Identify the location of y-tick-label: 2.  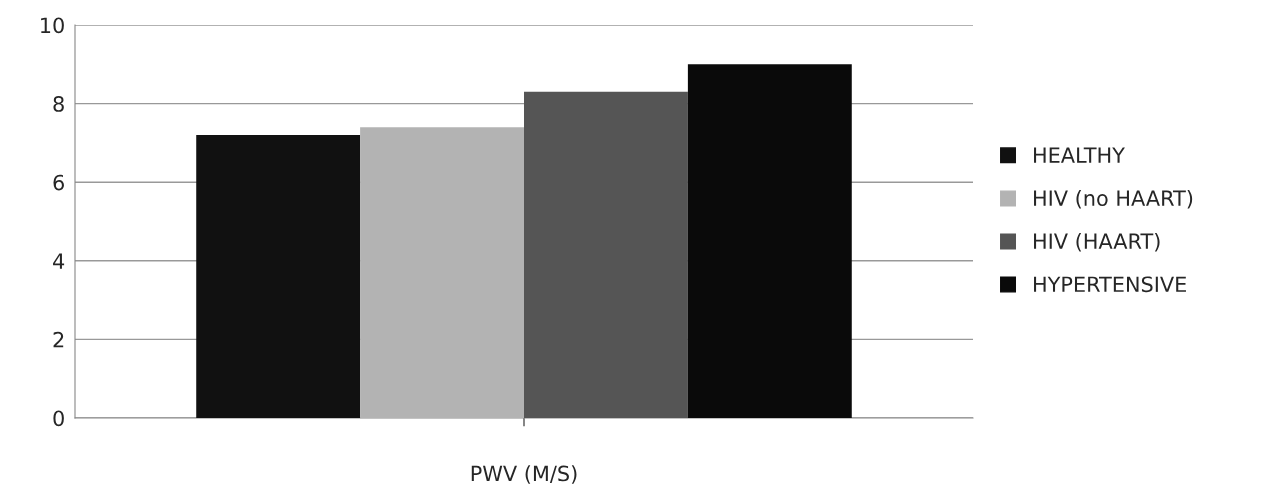
(58, 339).